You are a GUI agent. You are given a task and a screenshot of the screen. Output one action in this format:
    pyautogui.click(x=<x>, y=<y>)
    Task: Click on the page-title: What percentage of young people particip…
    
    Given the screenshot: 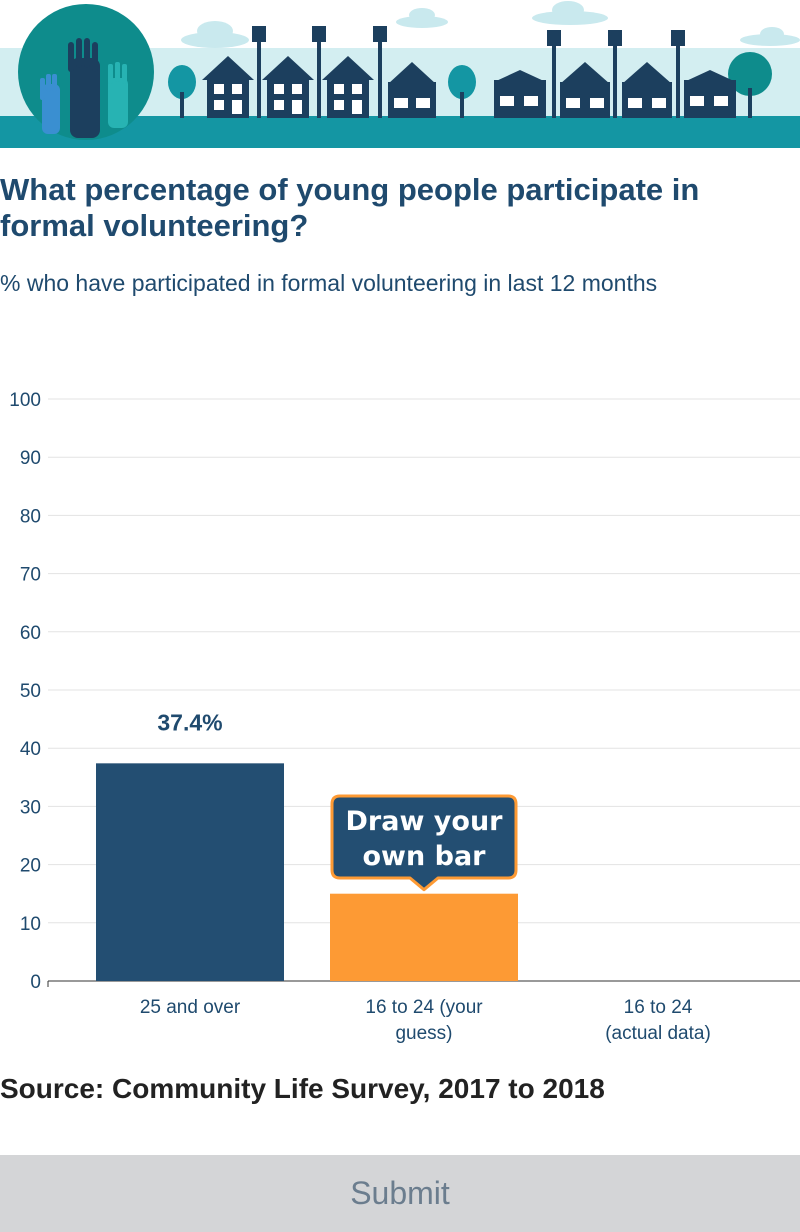 What is the action you would take?
    pyautogui.click(x=350, y=207)
    